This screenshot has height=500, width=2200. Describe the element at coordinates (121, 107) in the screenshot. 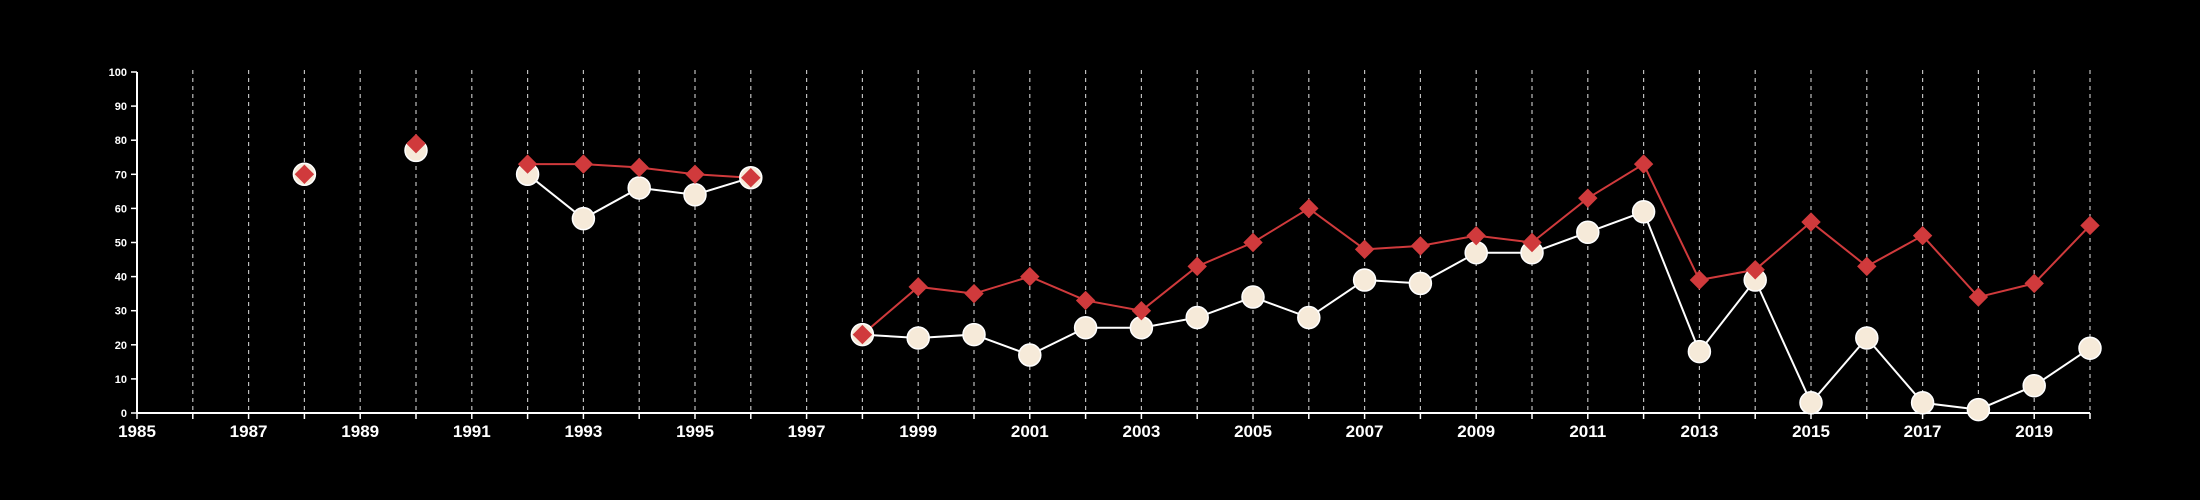

I see `y-tick-label: 90` at that location.